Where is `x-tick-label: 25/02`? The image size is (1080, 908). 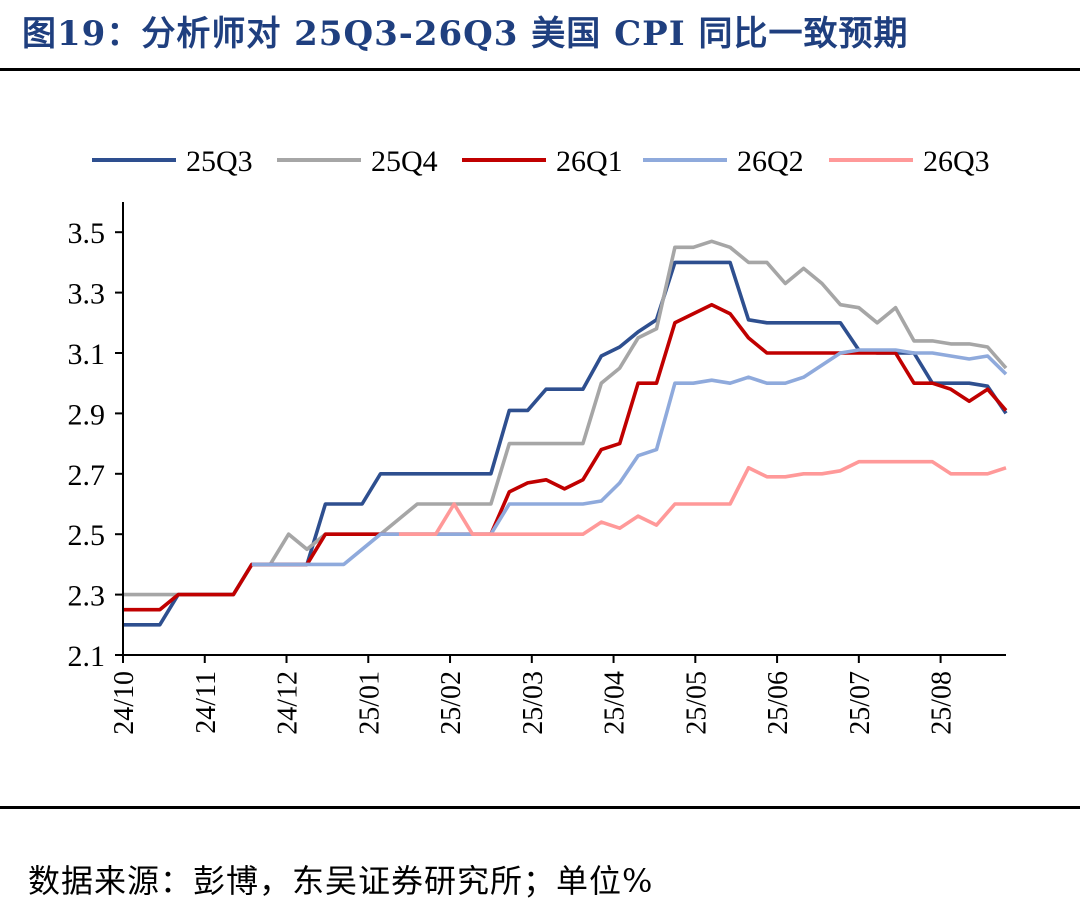 x-tick-label: 25/02 is located at coordinates (451, 703).